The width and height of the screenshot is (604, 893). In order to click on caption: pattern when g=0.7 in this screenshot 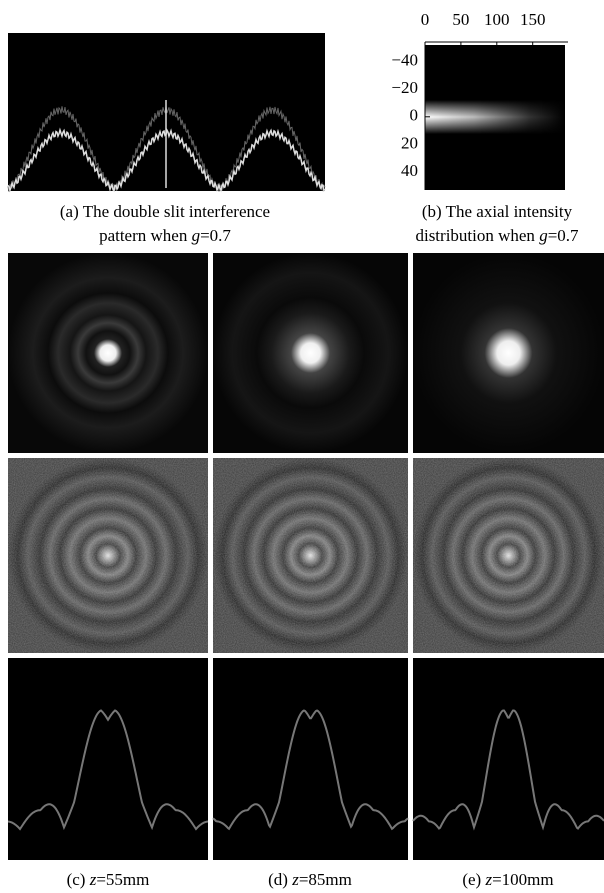, I will do `click(165, 235)`.